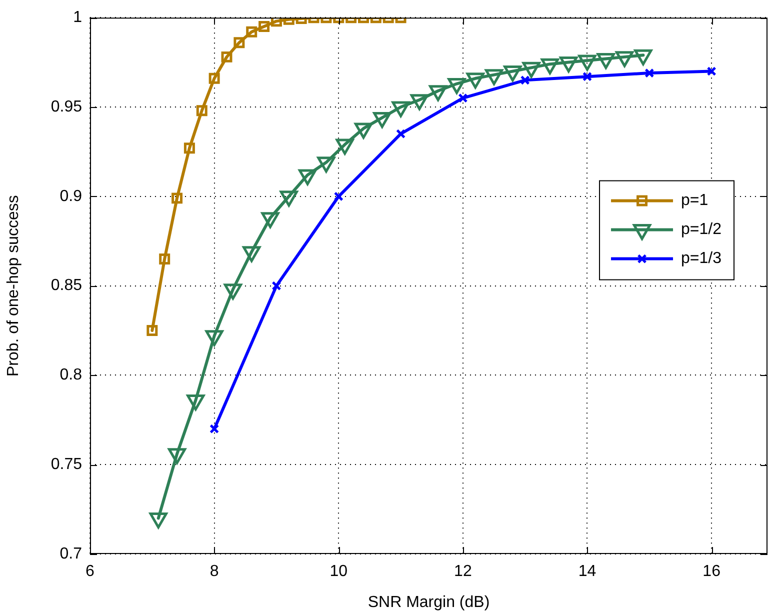  What do you see at coordinates (66, 285) in the screenshot?
I see `y-tick-label: 0.85` at bounding box center [66, 285].